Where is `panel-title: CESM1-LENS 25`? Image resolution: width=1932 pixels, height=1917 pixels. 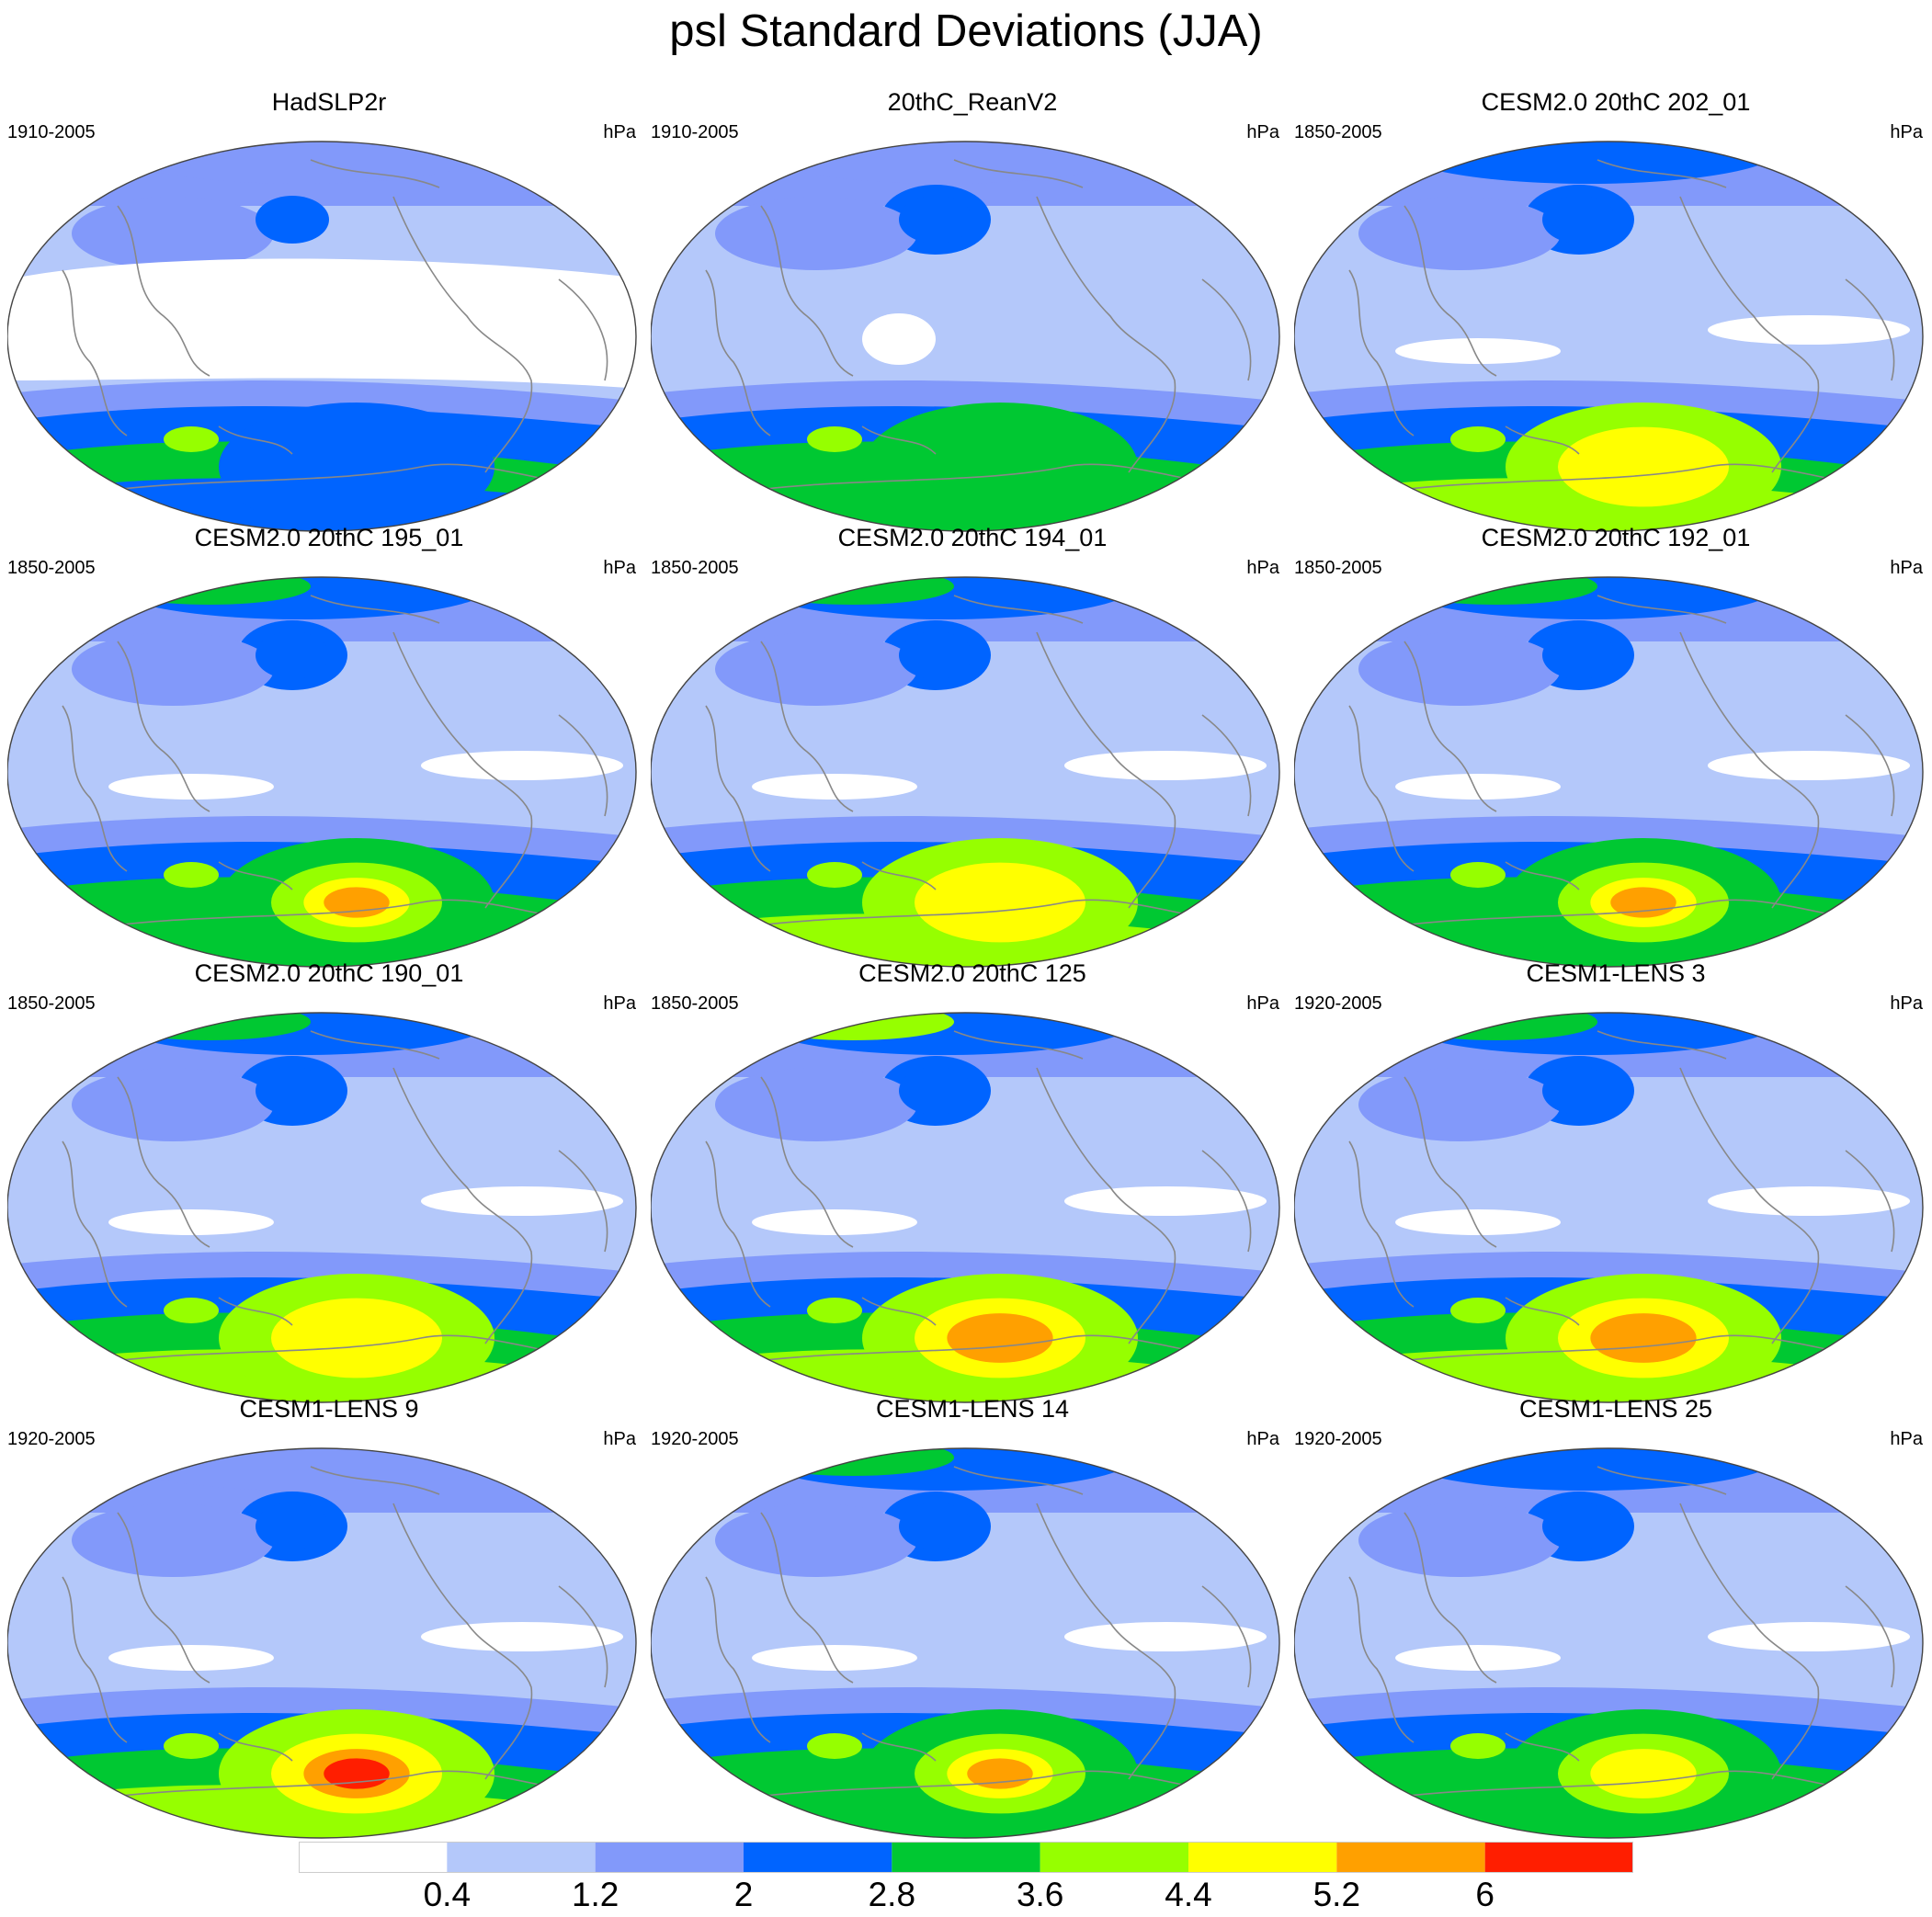
panel-title: CESM1-LENS 25 is located at coordinates (1616, 1409).